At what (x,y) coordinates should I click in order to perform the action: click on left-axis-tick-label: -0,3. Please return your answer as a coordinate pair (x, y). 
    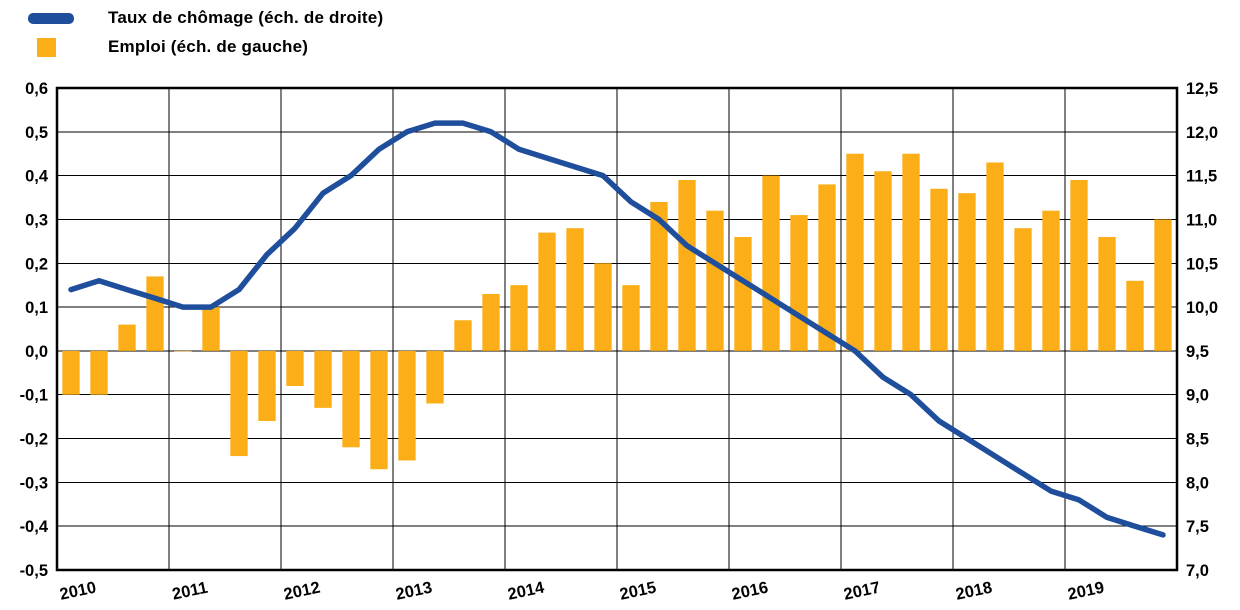
    Looking at the image, I should click on (34, 483).